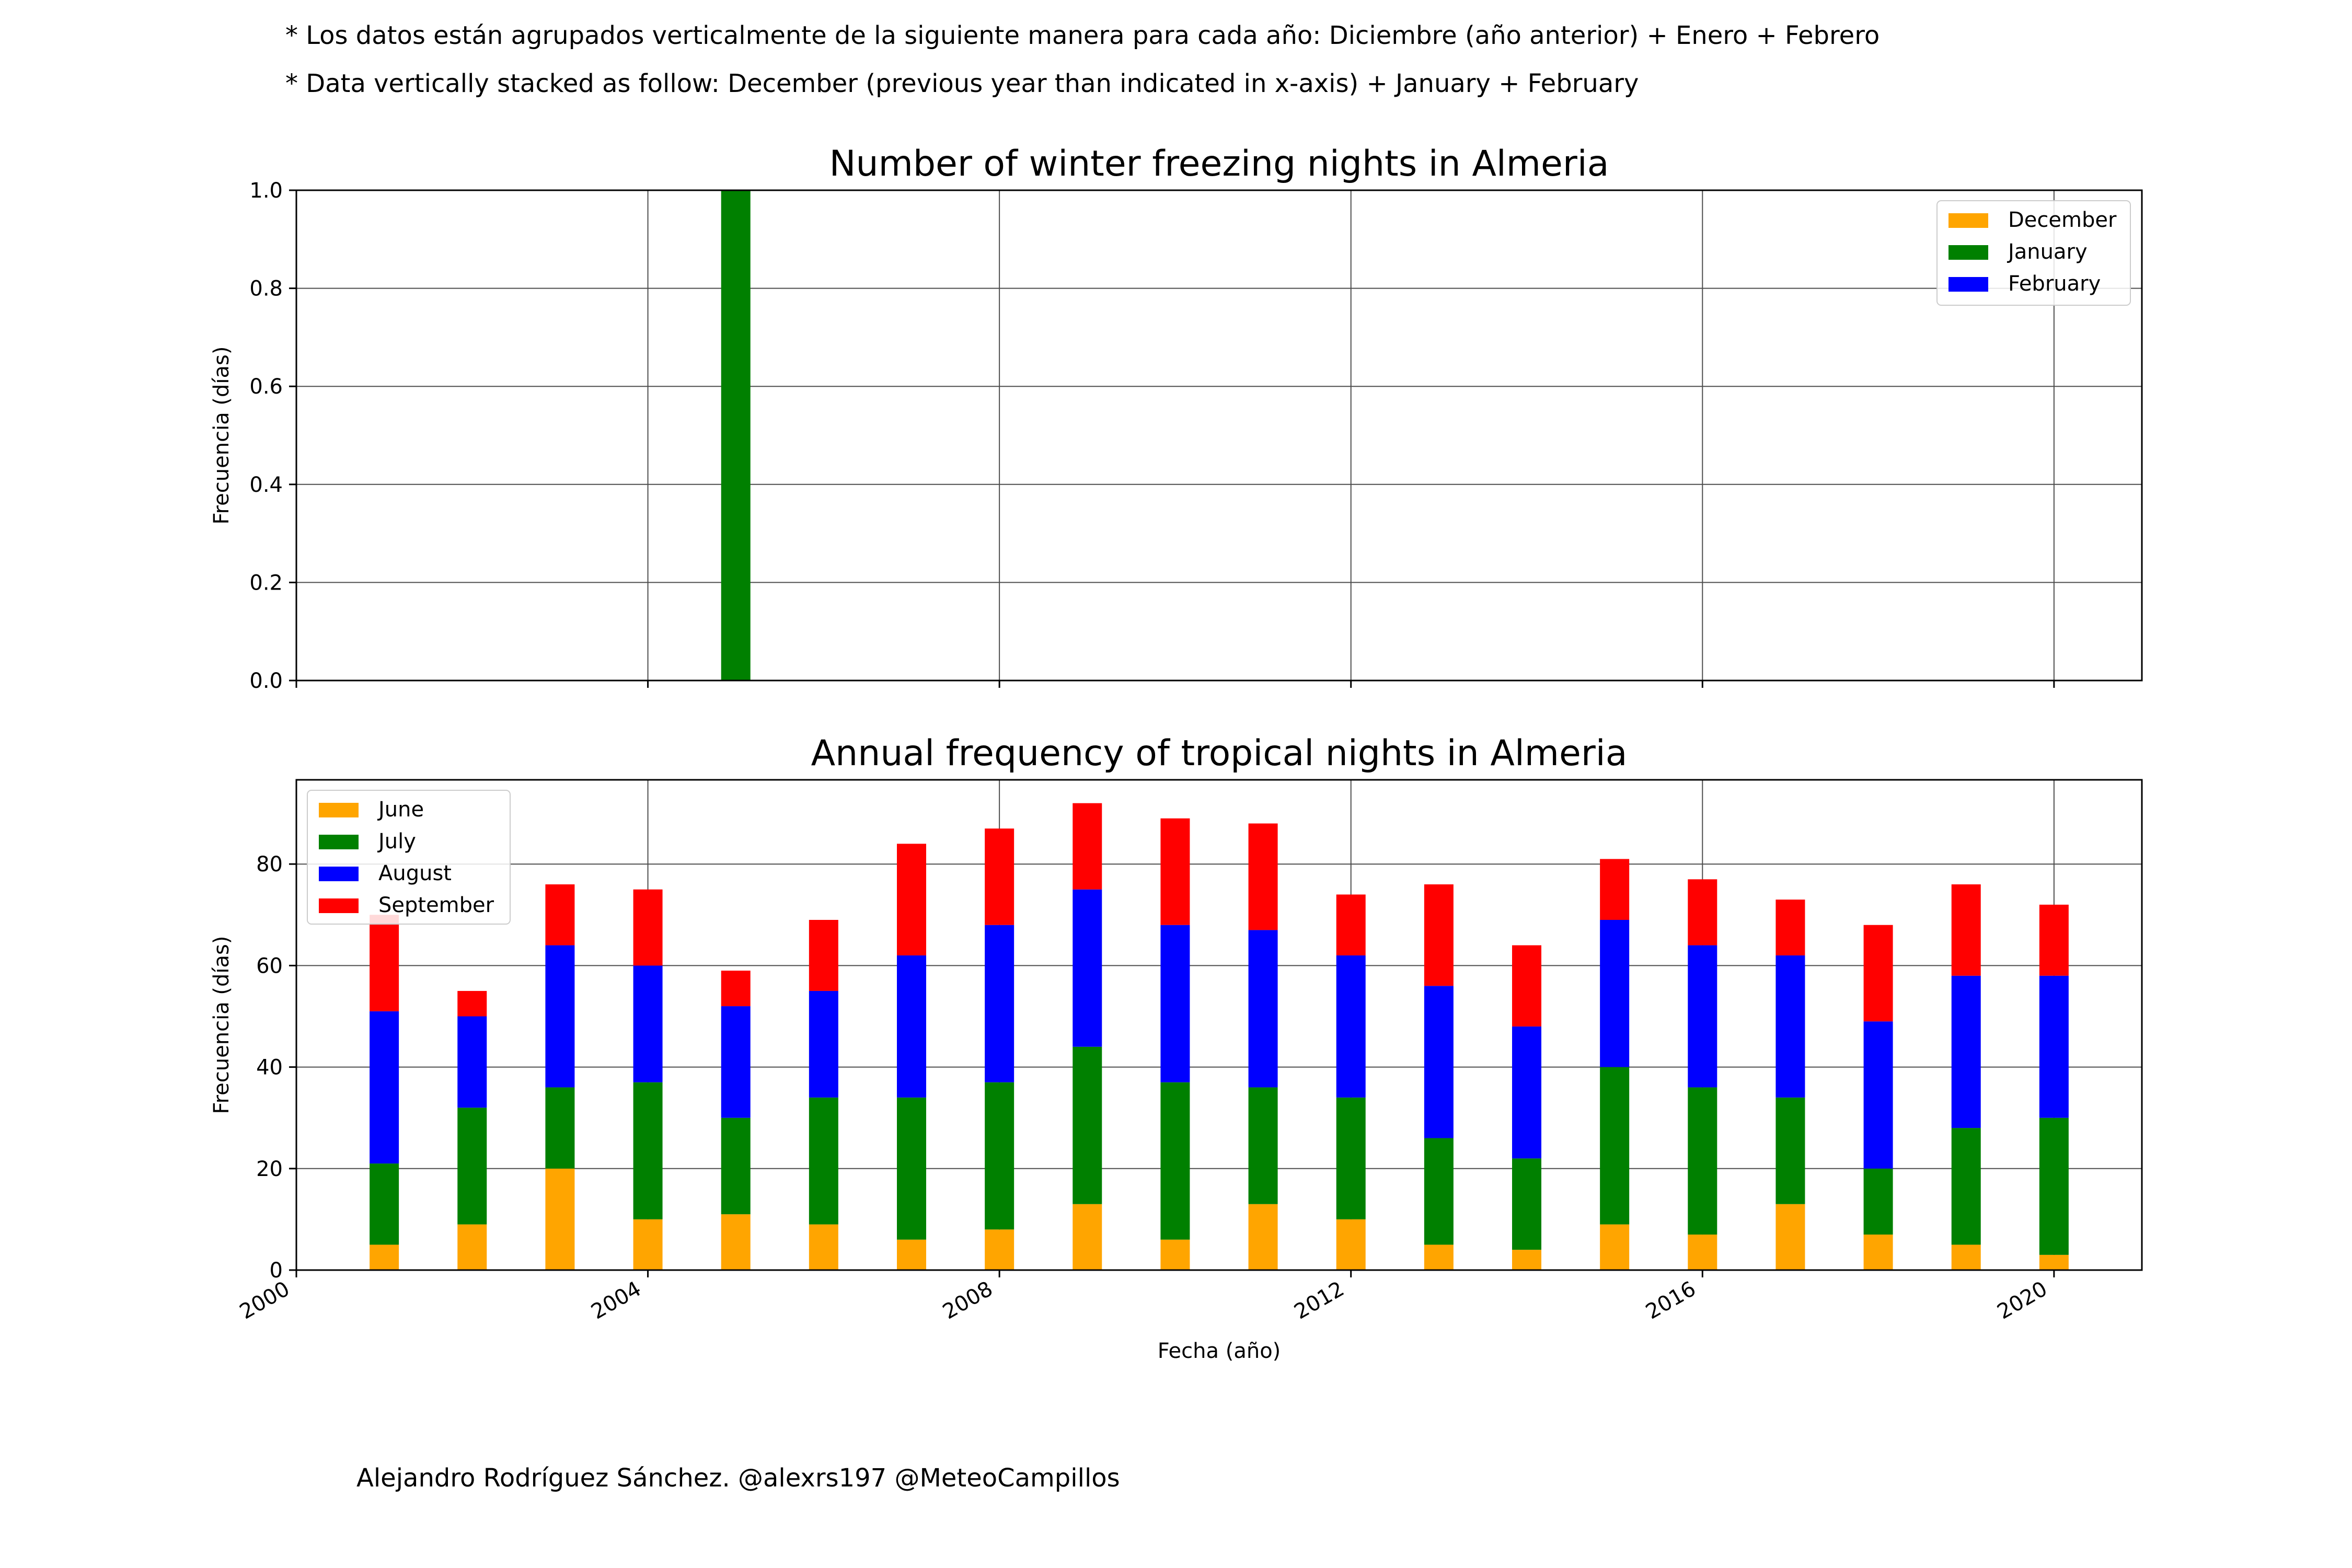 The height and width of the screenshot is (1568, 2352). Describe the element at coordinates (1351, 924) in the screenshot. I see `bar-september-2012` at that location.